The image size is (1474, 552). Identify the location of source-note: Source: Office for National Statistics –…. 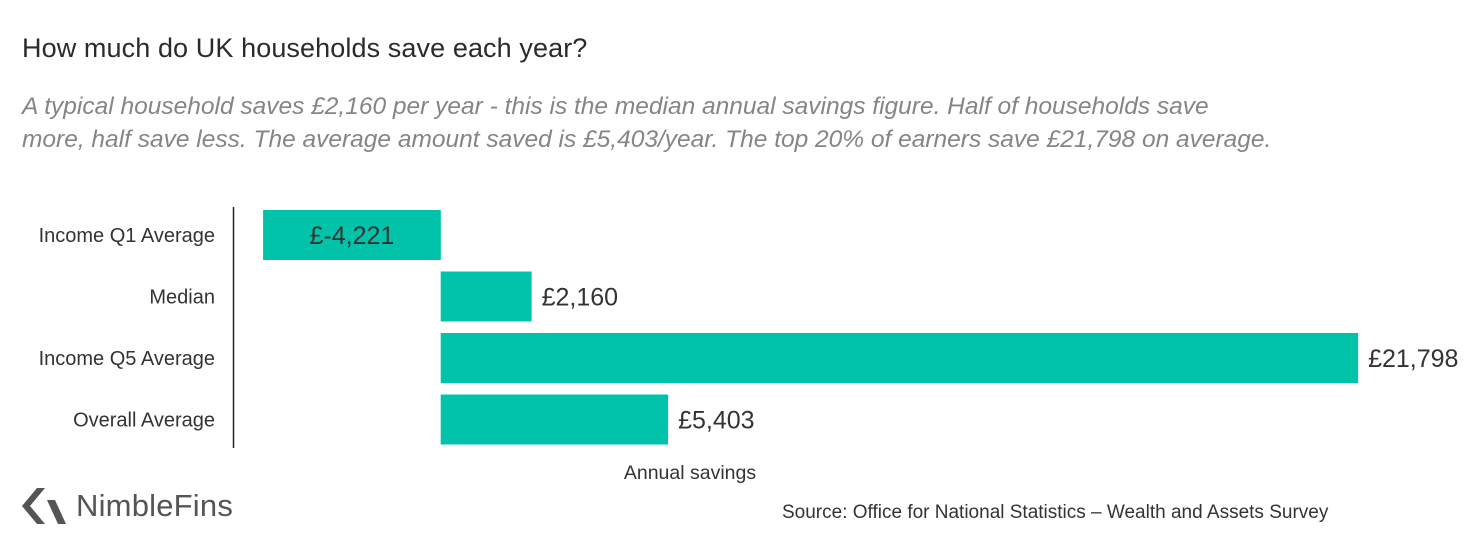
(1055, 512).